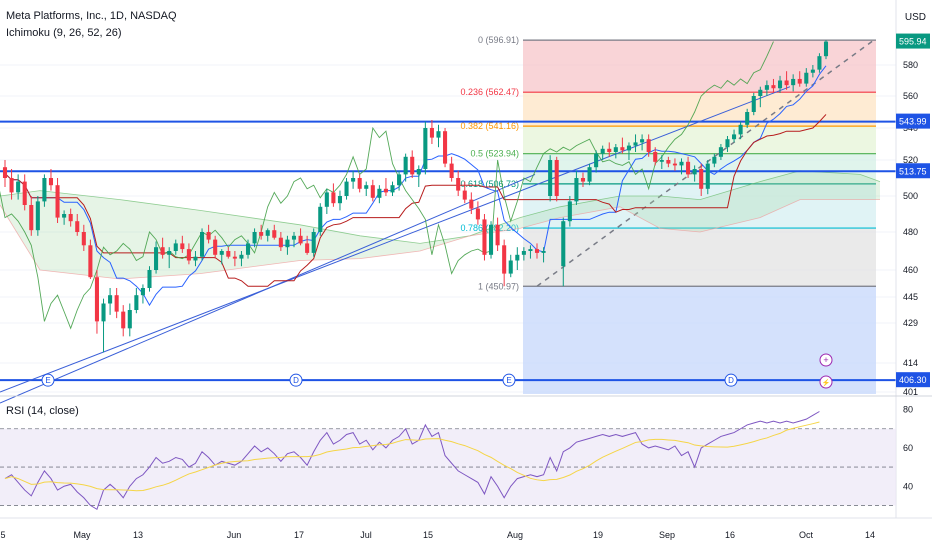  Describe the element at coordinates (366, 535) in the screenshot. I see `time-axis-tick: Jul` at that location.